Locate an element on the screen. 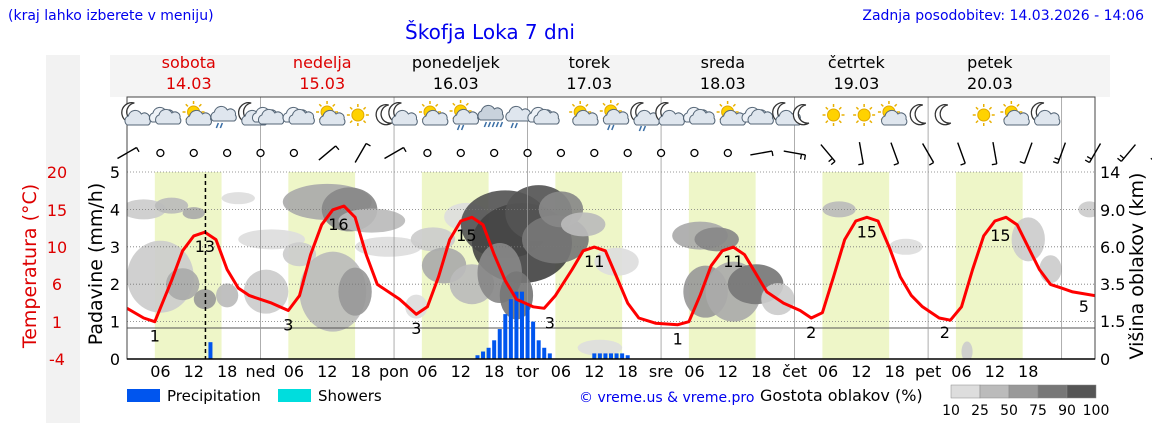 The image size is (1152, 443). location-menu-hint: (kraj lahko izberete v meniju) is located at coordinates (111, 16).